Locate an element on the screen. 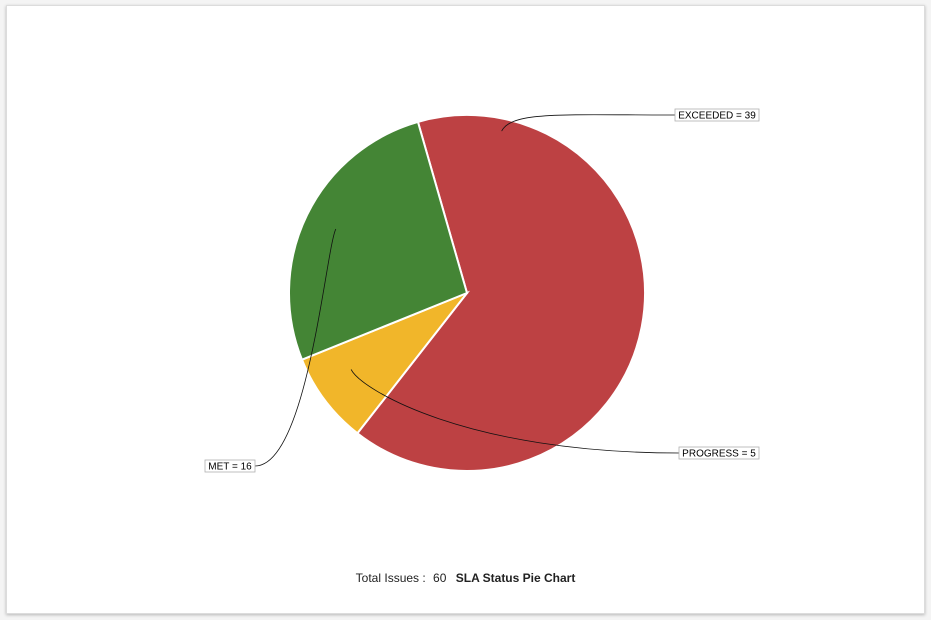  slice-label-exceeded: EXCEEDED = 39 is located at coordinates (717, 115).